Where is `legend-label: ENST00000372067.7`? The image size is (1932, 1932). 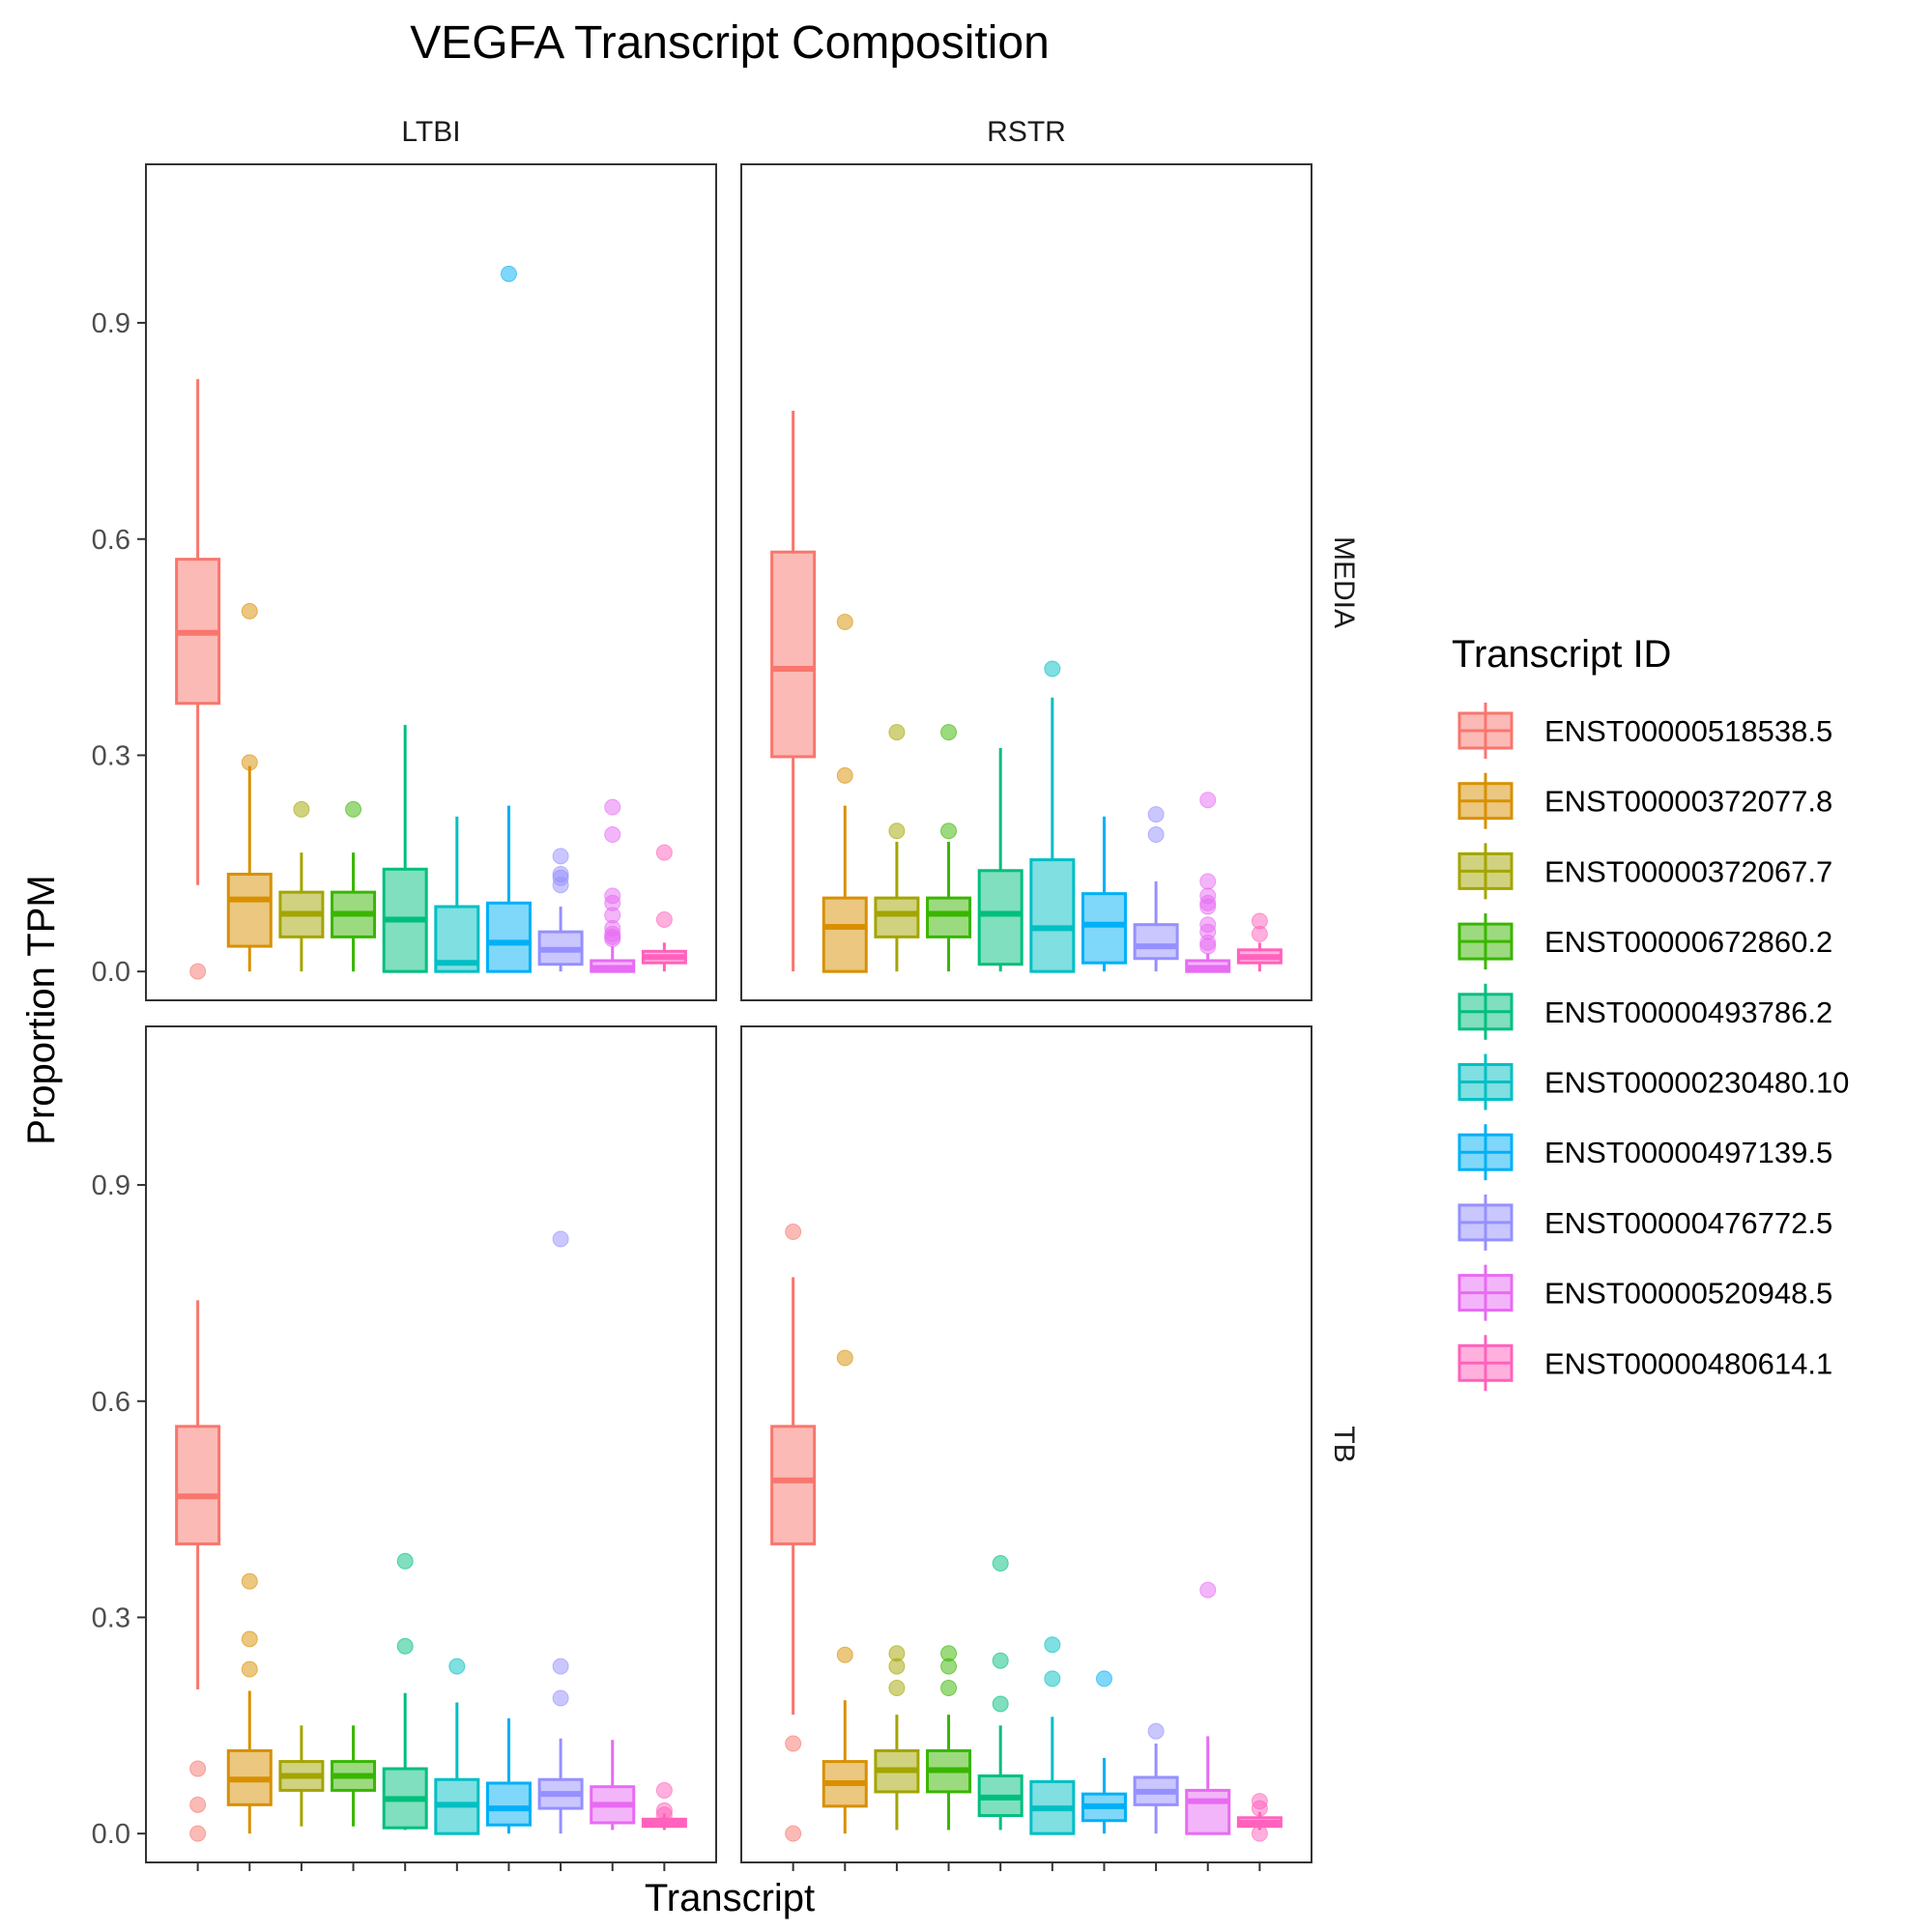 legend-label: ENST00000372067.7 is located at coordinates (1688, 871).